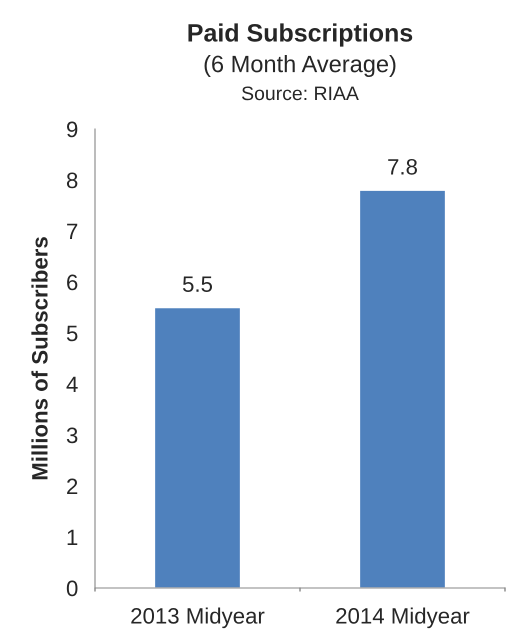 Image resolution: width=516 pixels, height=637 pixels. What do you see at coordinates (39, 358) in the screenshot?
I see `y-axis-title: Millions of Subscribers` at bounding box center [39, 358].